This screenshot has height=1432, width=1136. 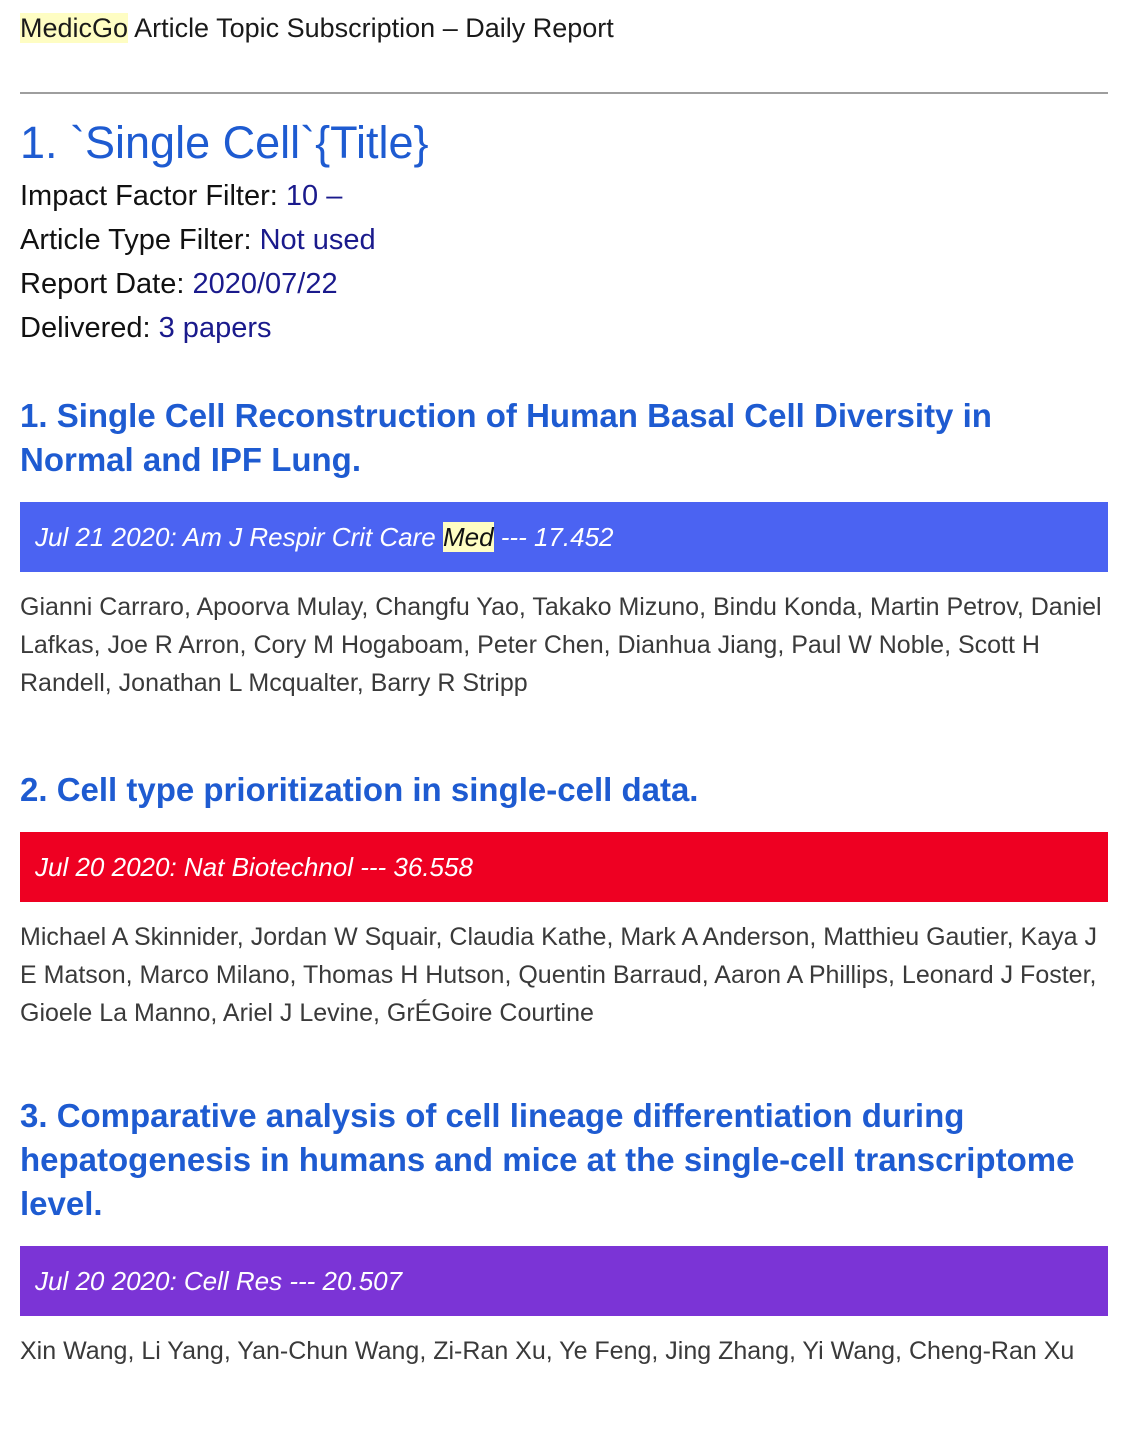 I want to click on impact-filter-label: Impact Factor Filter:, so click(x=153, y=196).